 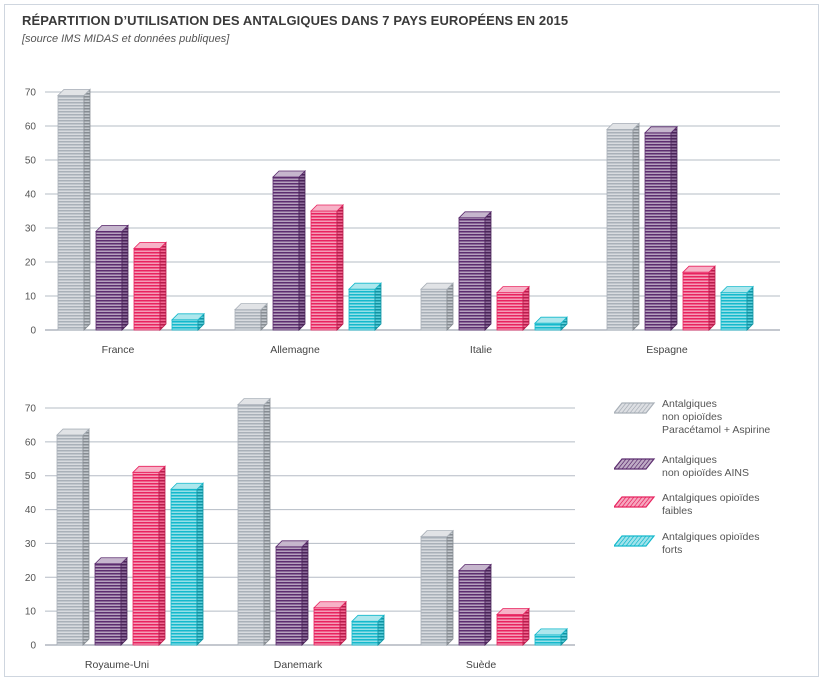 I want to click on bar-france-s1, so click(x=74, y=209).